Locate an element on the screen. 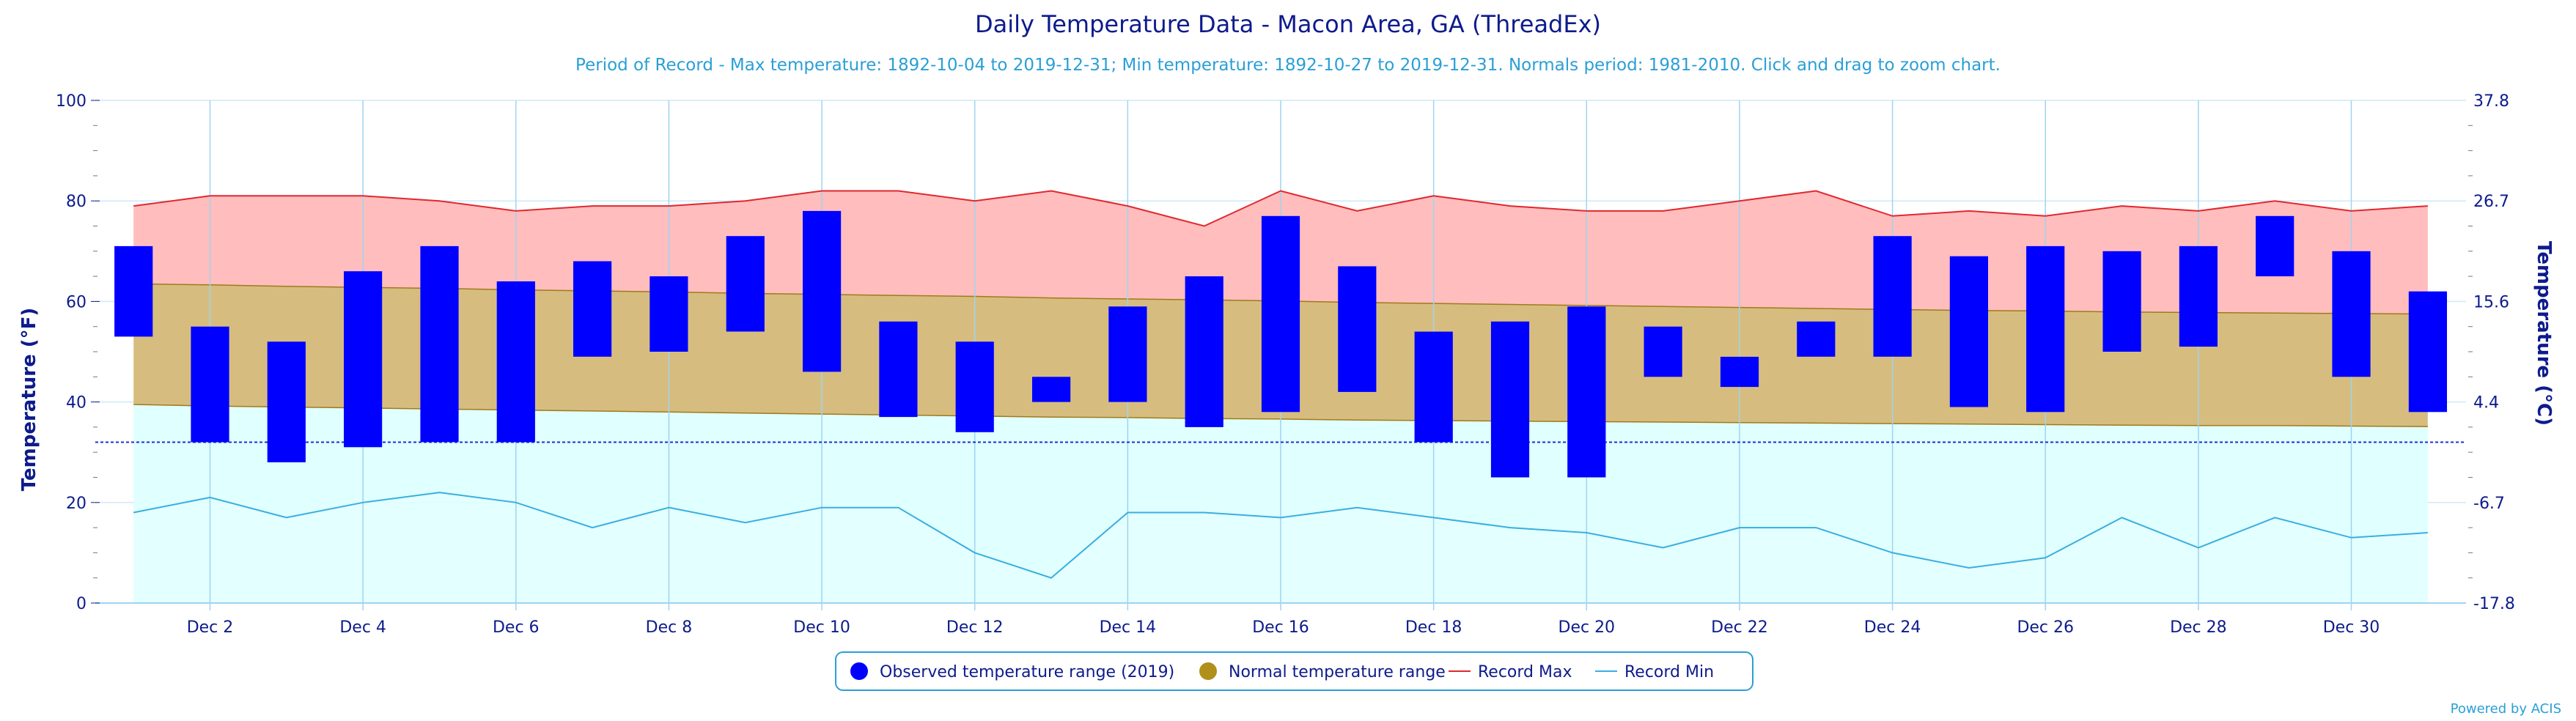  y-axis-right-ticks: -17.8 -6.7 4.4 15.6 26.7 37.8 is located at coordinates (2491, 352).